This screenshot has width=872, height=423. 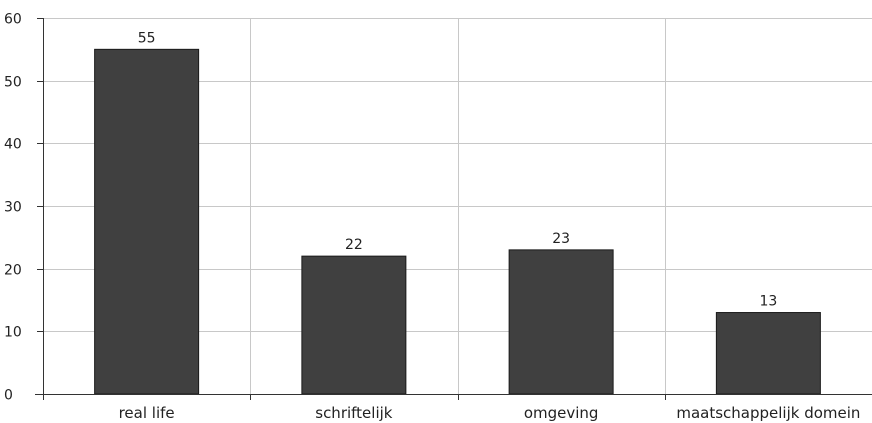 I want to click on data-label: 55, so click(x=147, y=38).